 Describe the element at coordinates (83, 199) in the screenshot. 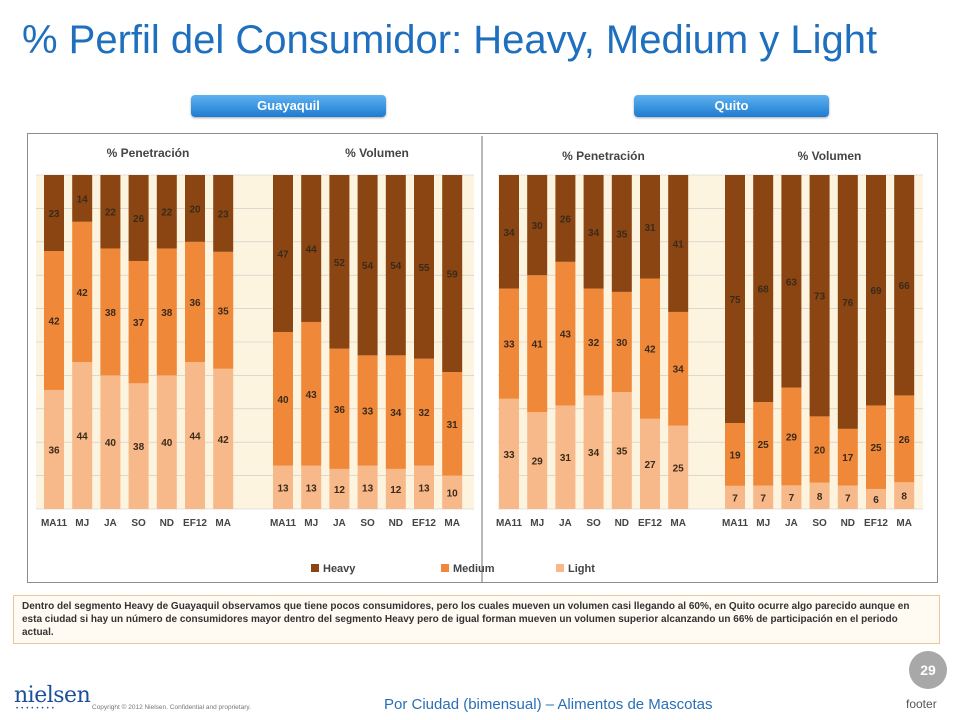

I see `data-label: 14` at that location.